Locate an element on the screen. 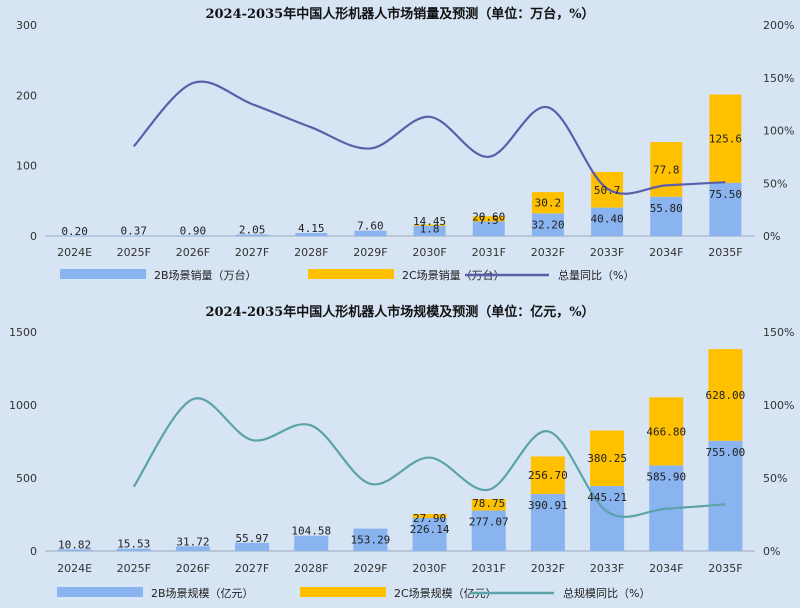 This screenshot has height=608, width=800. data-label-2c: 380.25 is located at coordinates (607, 458).